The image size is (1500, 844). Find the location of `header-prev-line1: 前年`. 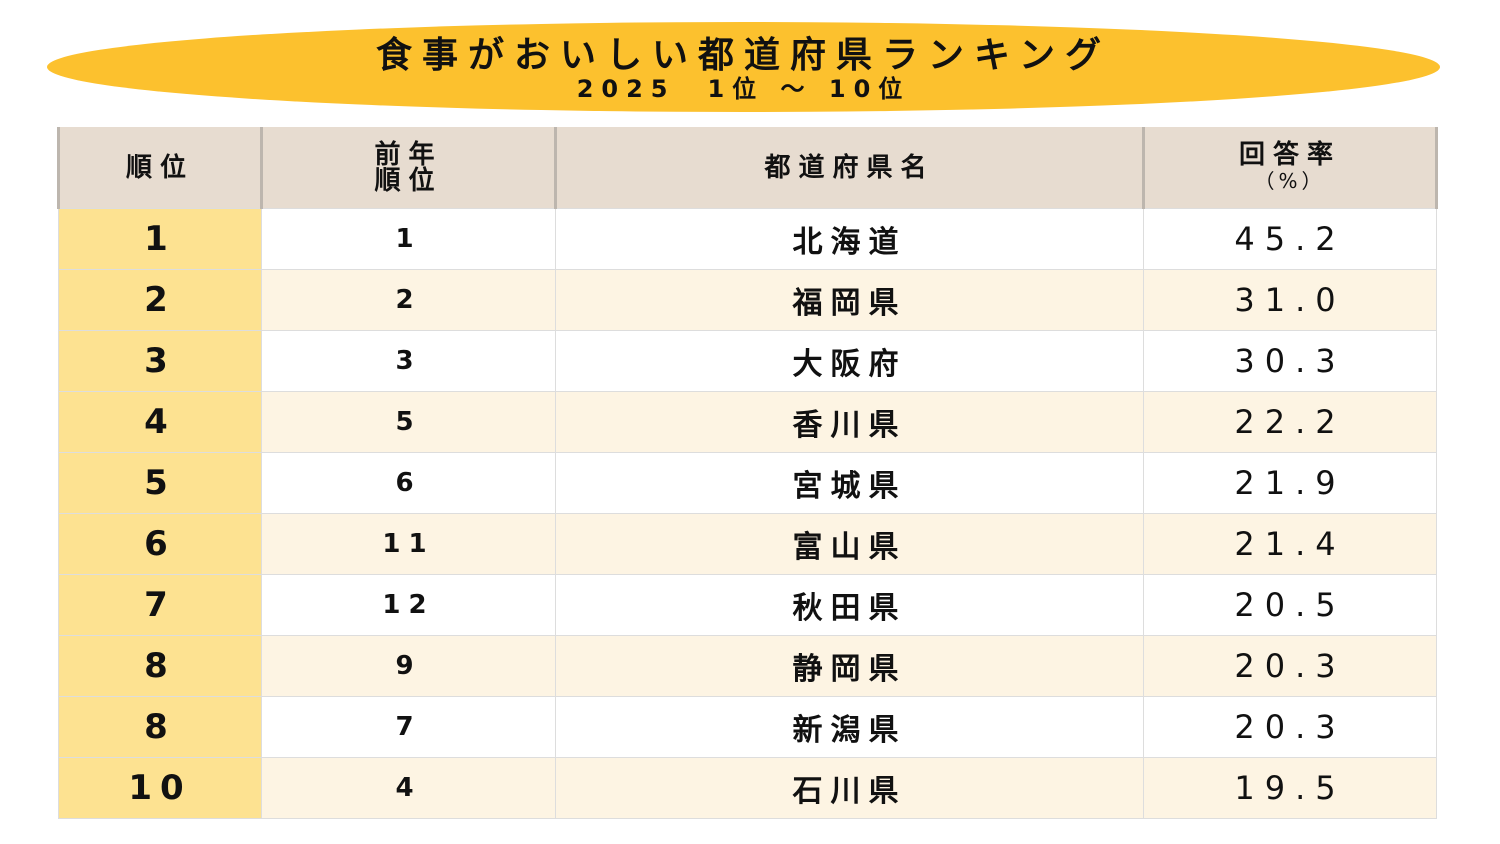

header-prev-line1: 前年 is located at coordinates (408, 154).